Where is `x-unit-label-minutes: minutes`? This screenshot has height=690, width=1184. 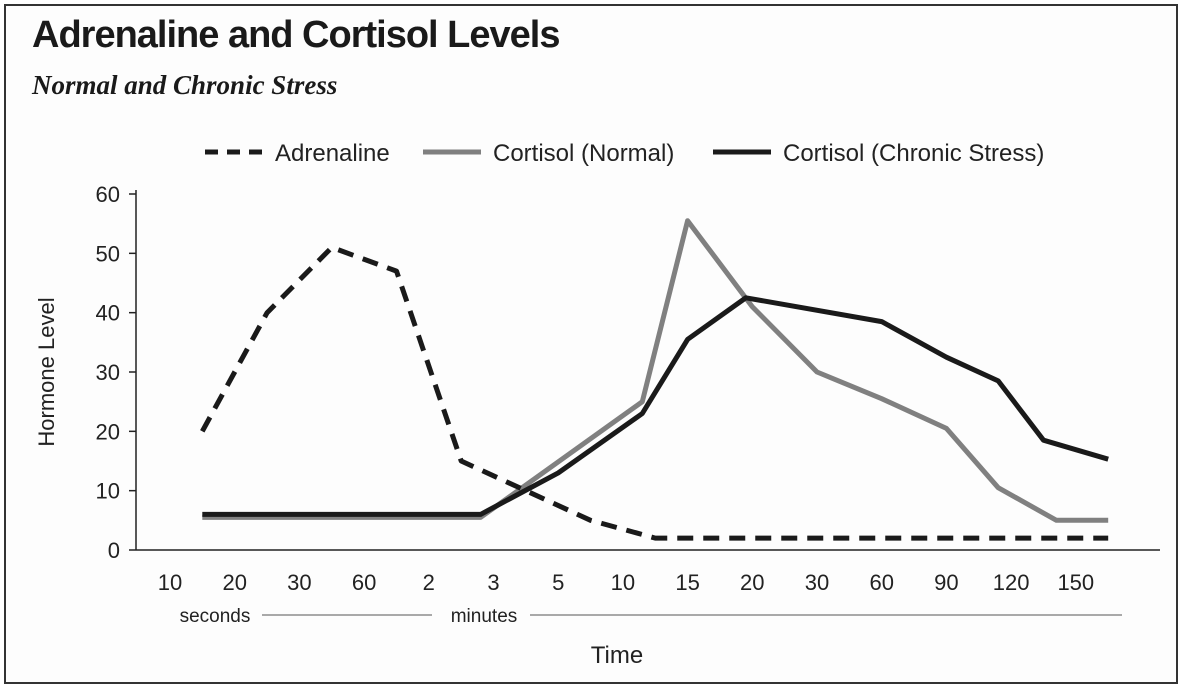
x-unit-label-minutes: minutes is located at coordinates (484, 616).